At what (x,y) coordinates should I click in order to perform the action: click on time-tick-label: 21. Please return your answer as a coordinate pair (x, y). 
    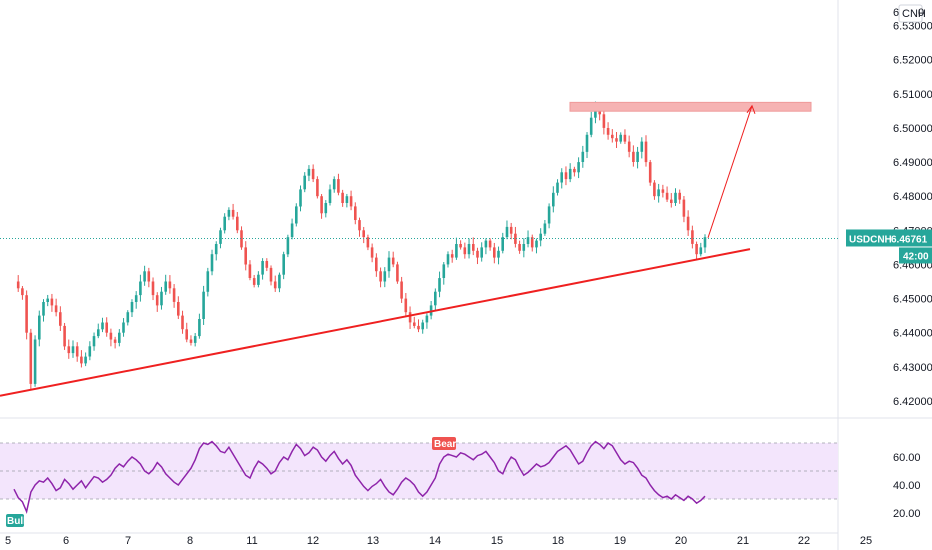
    Looking at the image, I should click on (743, 541).